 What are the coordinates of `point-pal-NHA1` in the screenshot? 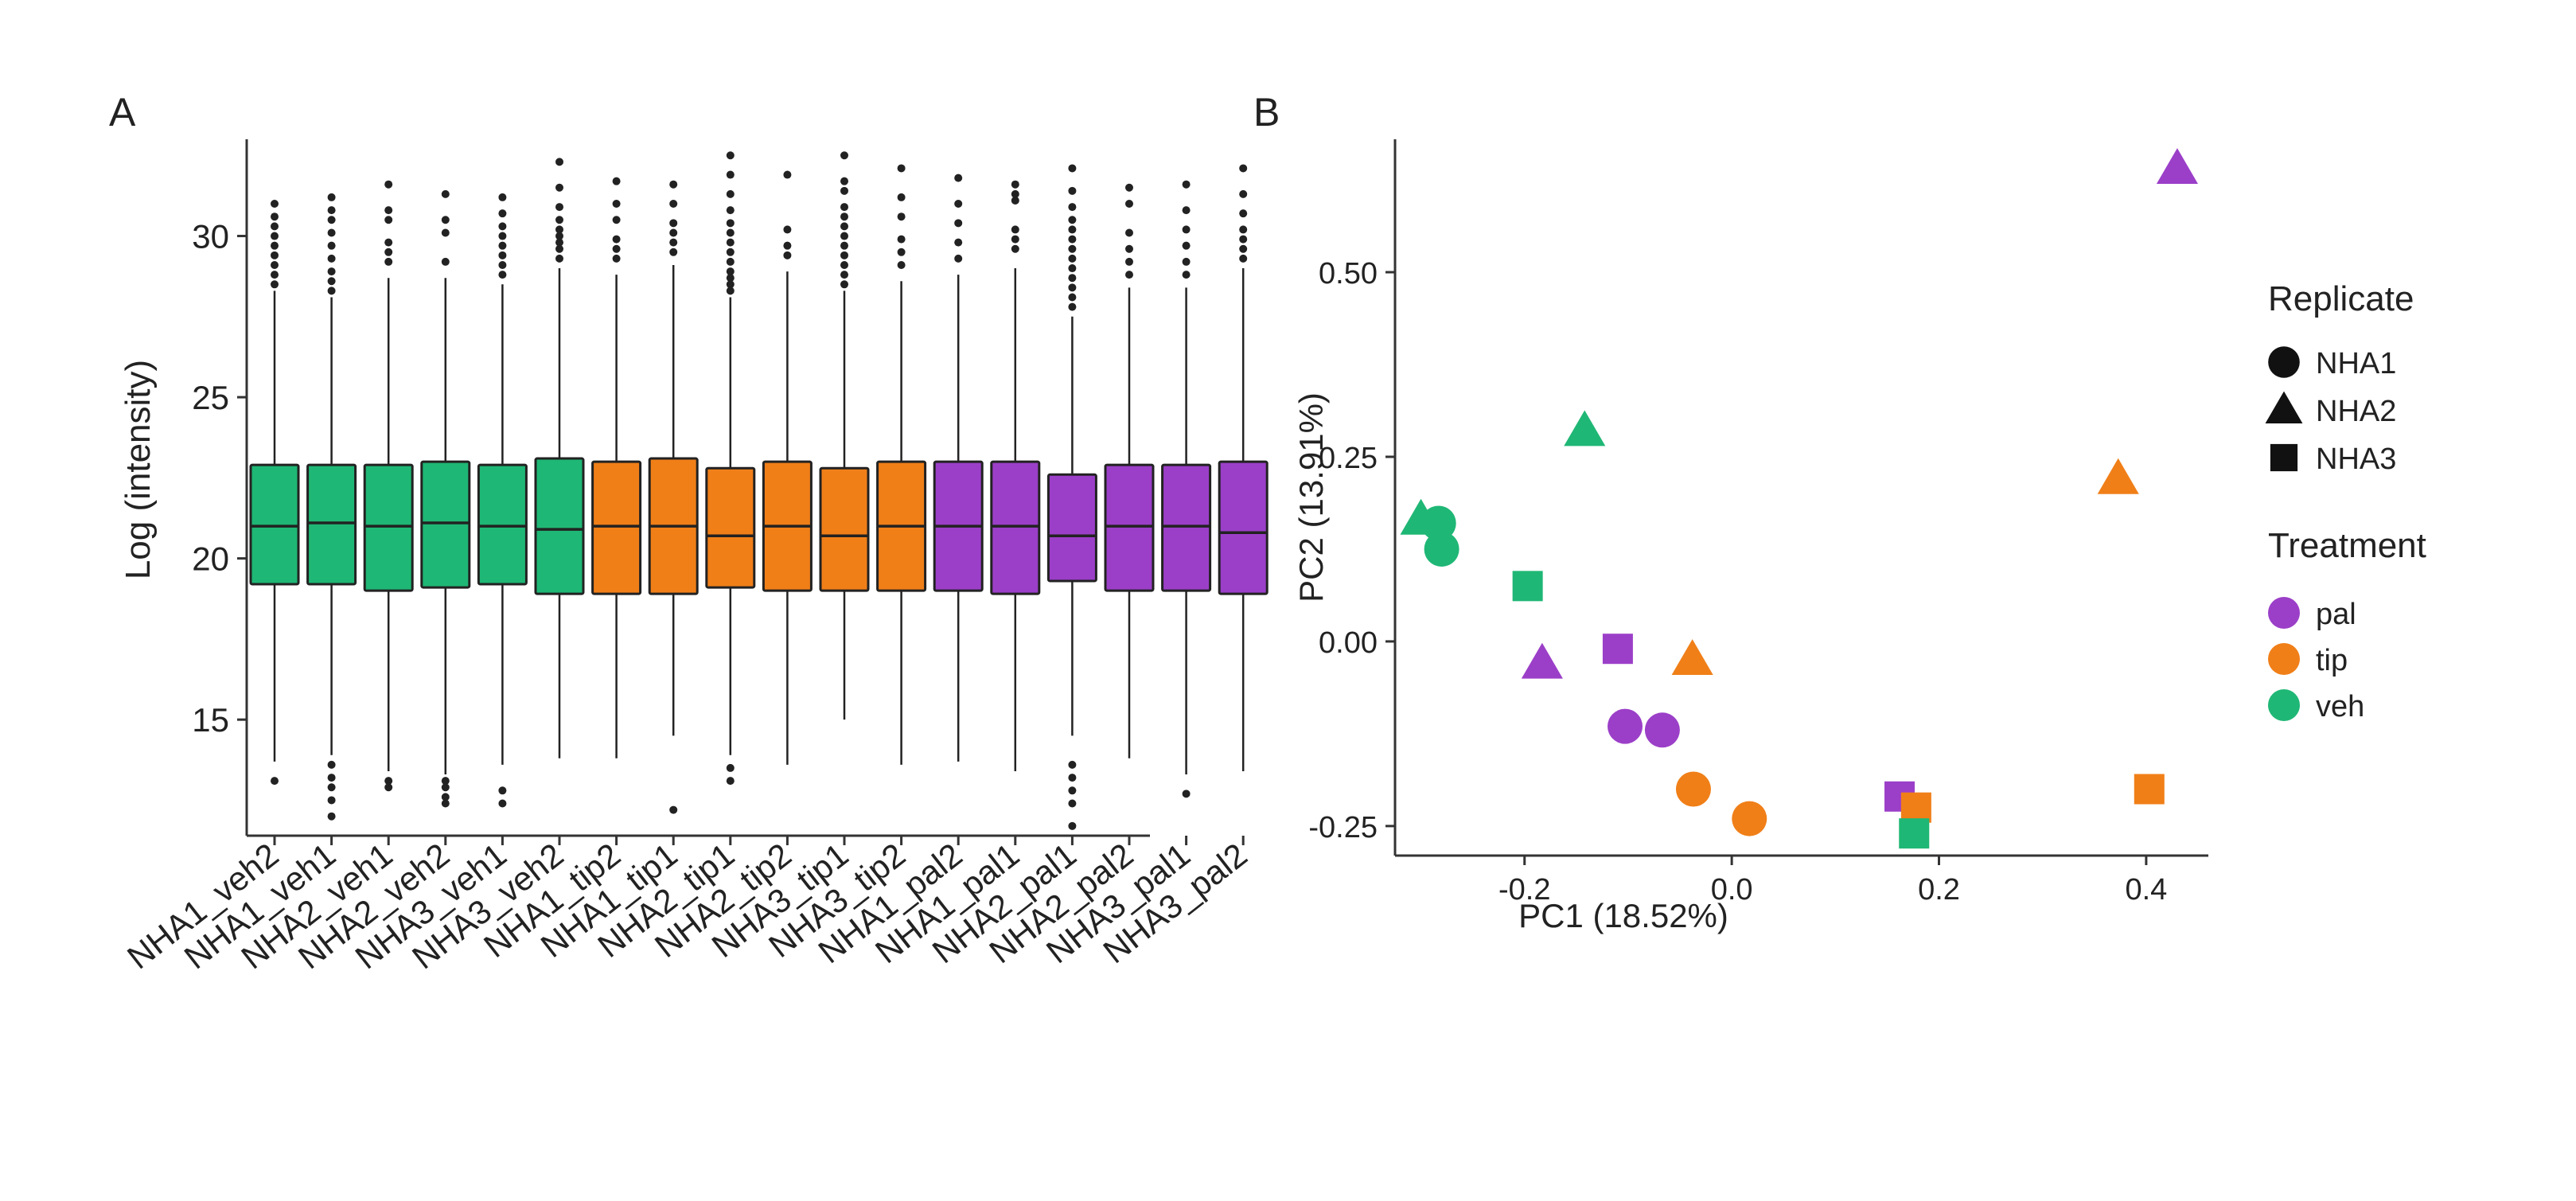 It's located at (1625, 726).